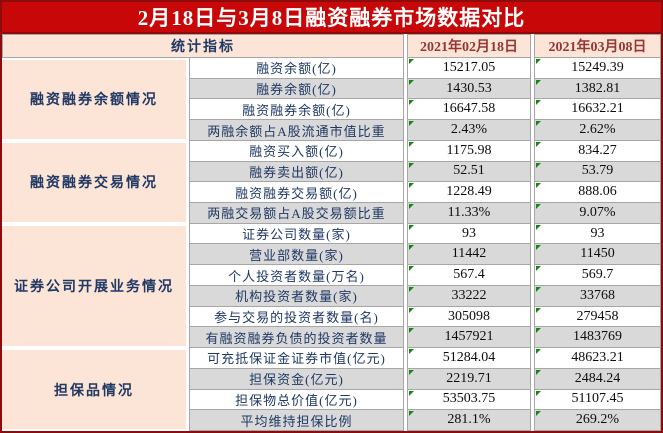  I want to click on value-cell: 888.06, so click(597, 193).